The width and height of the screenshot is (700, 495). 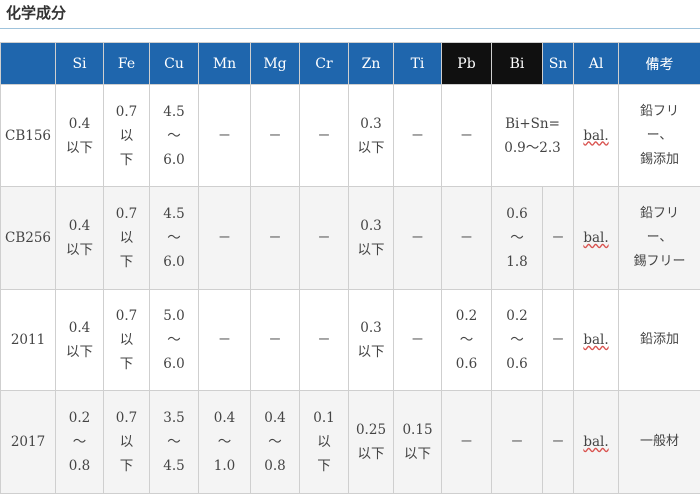 What do you see at coordinates (558, 63) in the screenshot?
I see `header-cell-sn: Sn` at bounding box center [558, 63].